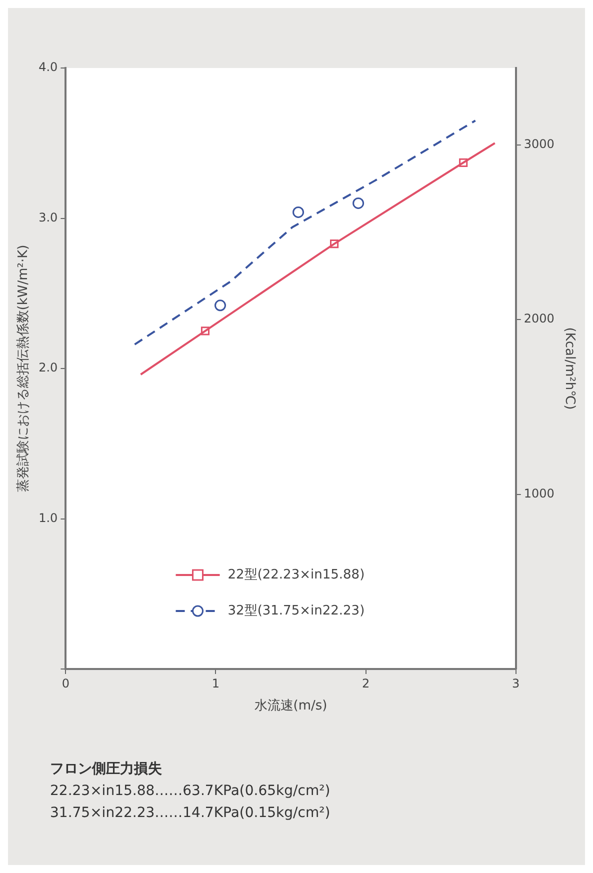 The image size is (593, 873). Describe the element at coordinates (569, 368) in the screenshot. I see `y2-axis-title: (Kcal/m²h℃)` at that location.